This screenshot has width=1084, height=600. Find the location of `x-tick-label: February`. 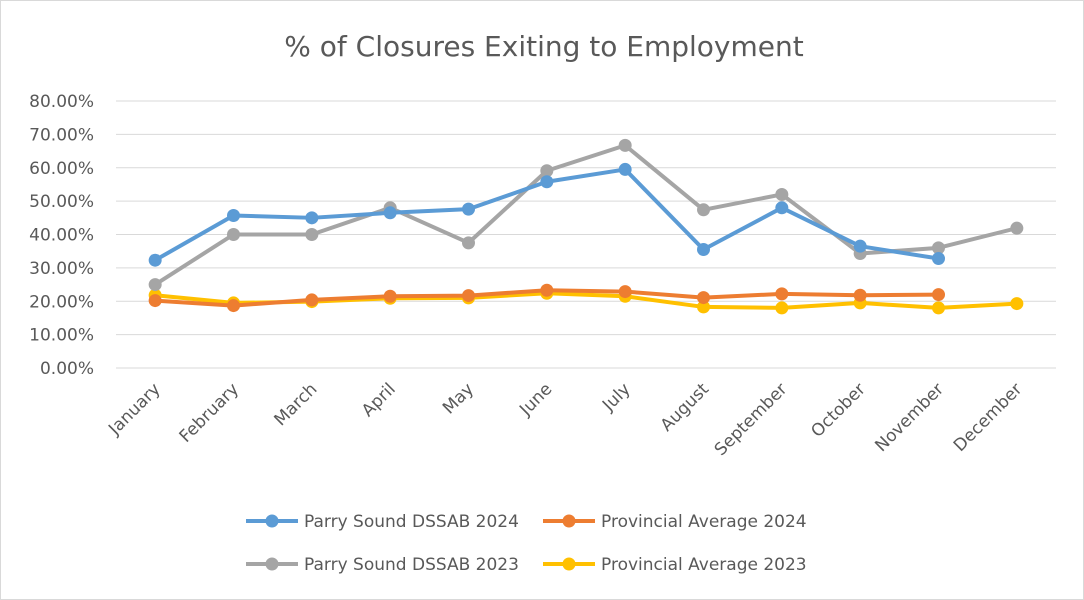

x-tick-label: February is located at coordinates (209, 412).